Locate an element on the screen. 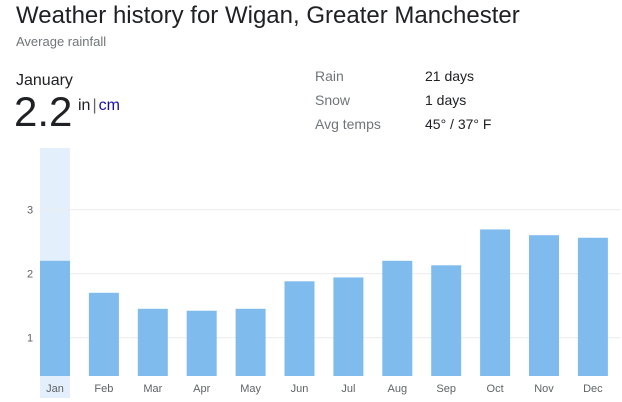 Image resolution: width=622 pixels, height=402 pixels. selected-month: January is located at coordinates (44, 80).